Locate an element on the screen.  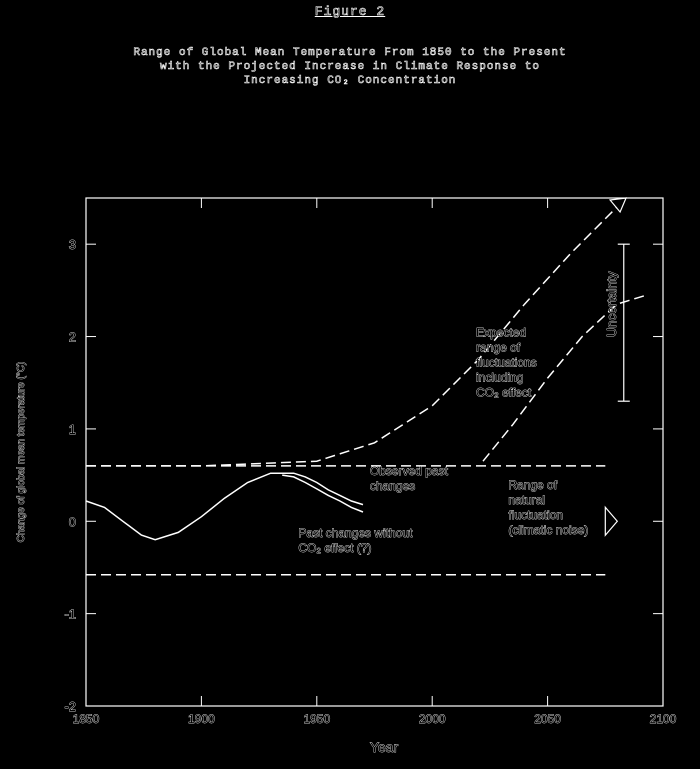
x-tick-label: 2100 is located at coordinates (663, 719).